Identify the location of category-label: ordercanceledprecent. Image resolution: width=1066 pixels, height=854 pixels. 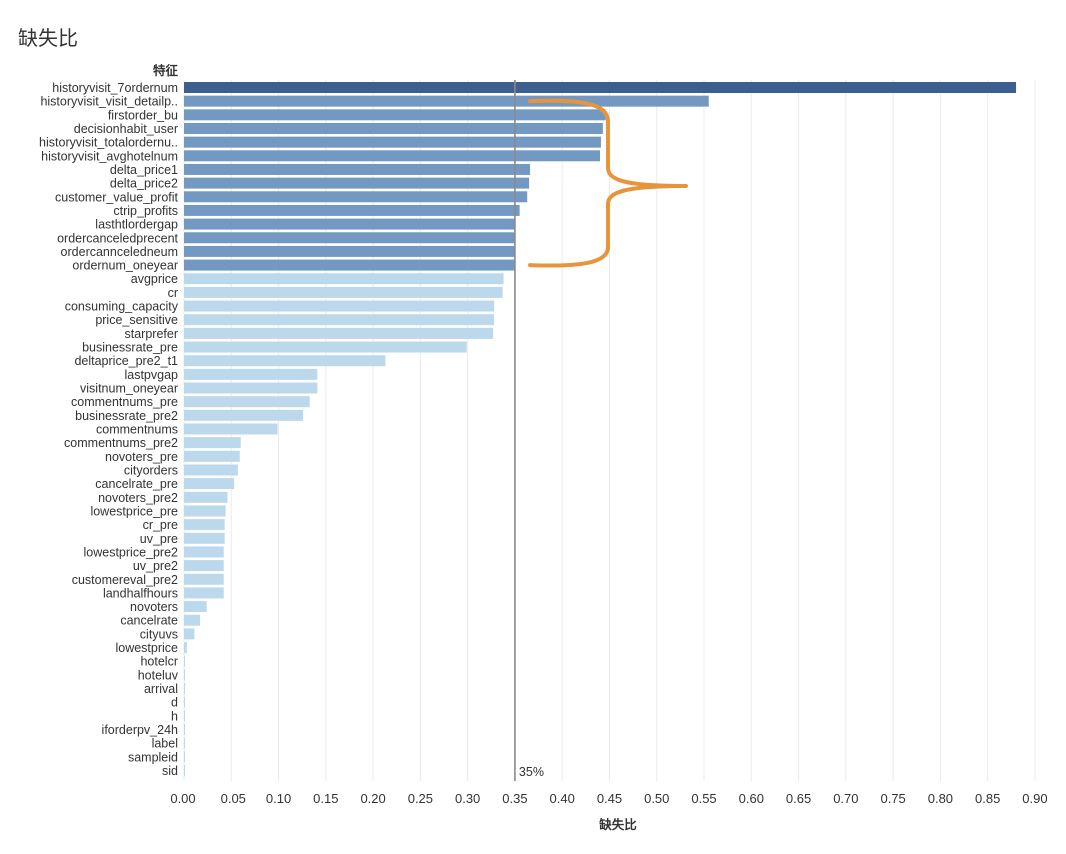
(117, 238).